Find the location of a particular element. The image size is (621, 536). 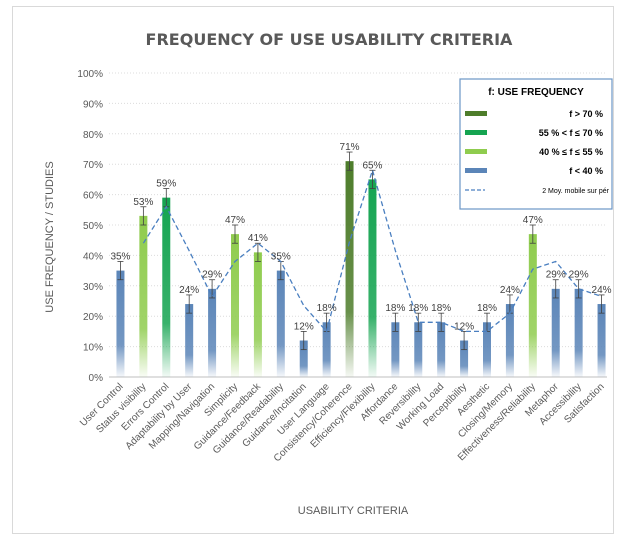

legend-label: f > 70 % is located at coordinates (586, 114).